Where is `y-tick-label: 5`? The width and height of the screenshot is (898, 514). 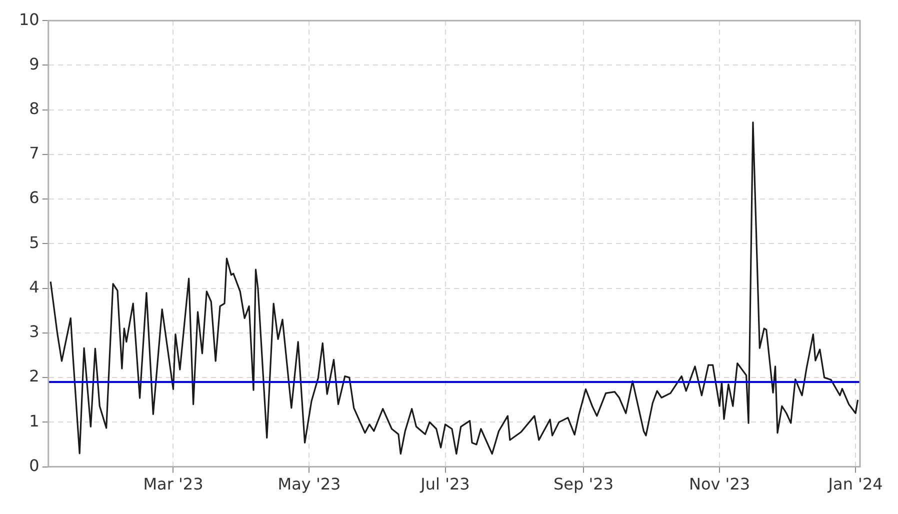
y-tick-label: 5 is located at coordinates (34, 242).